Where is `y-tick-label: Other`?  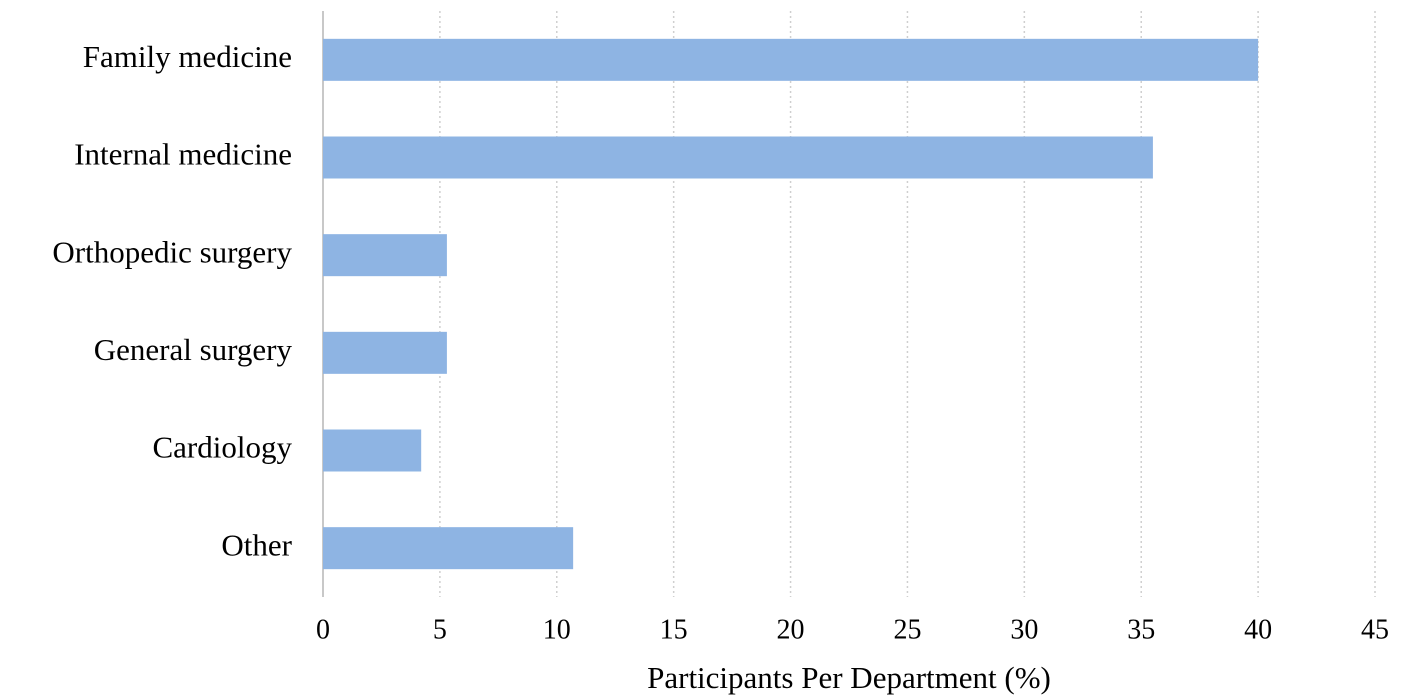 y-tick-label: Other is located at coordinates (256, 544).